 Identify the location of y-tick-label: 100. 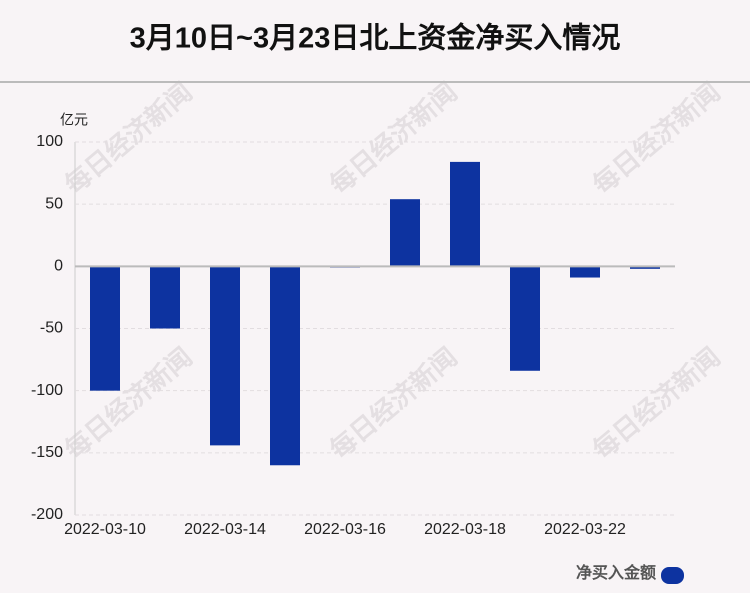
(49, 141).